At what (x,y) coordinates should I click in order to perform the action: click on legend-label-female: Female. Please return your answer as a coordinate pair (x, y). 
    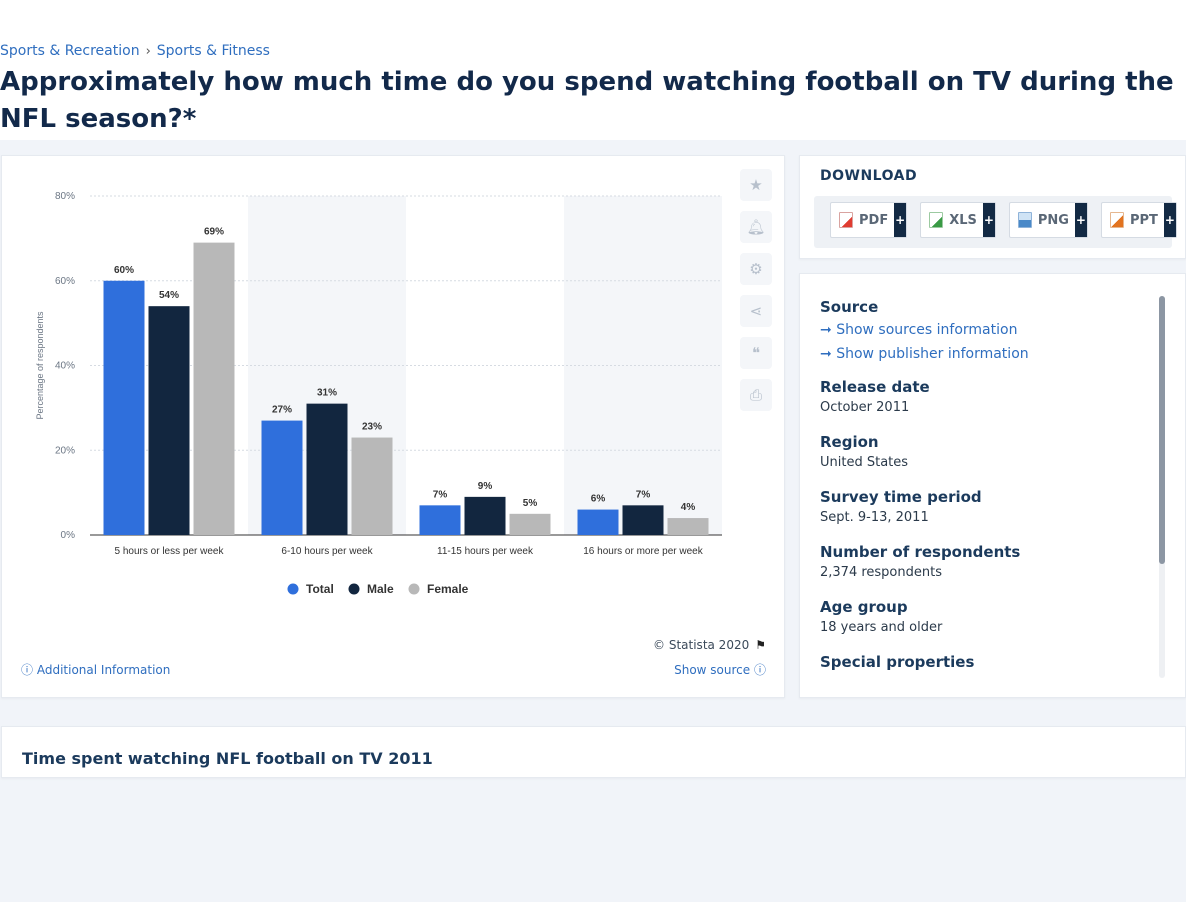
    Looking at the image, I should click on (448, 589).